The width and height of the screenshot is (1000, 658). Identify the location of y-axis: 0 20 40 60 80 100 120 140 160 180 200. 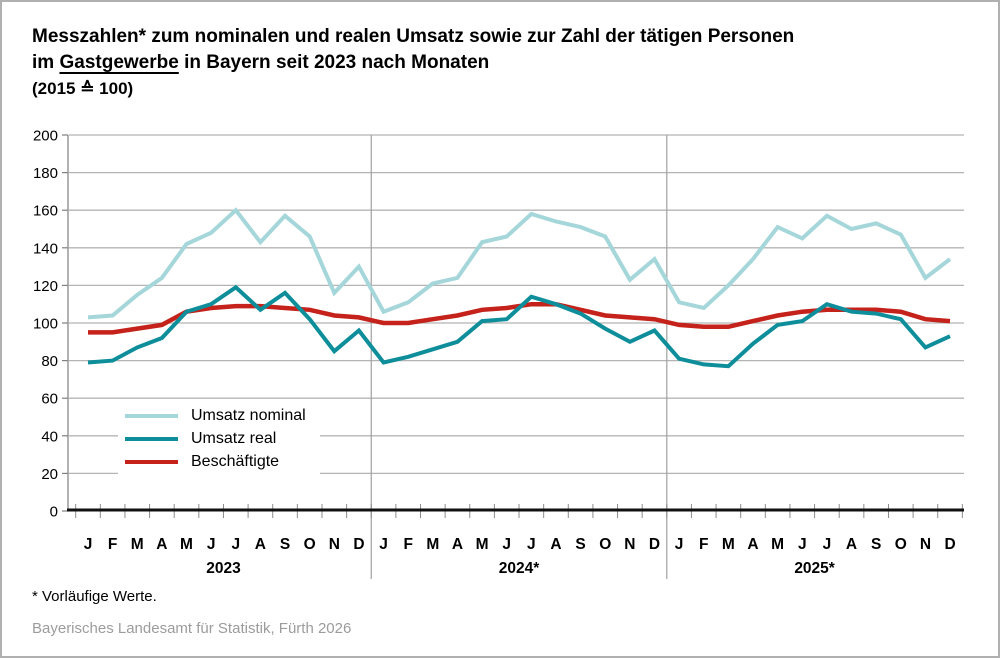
(50, 324).